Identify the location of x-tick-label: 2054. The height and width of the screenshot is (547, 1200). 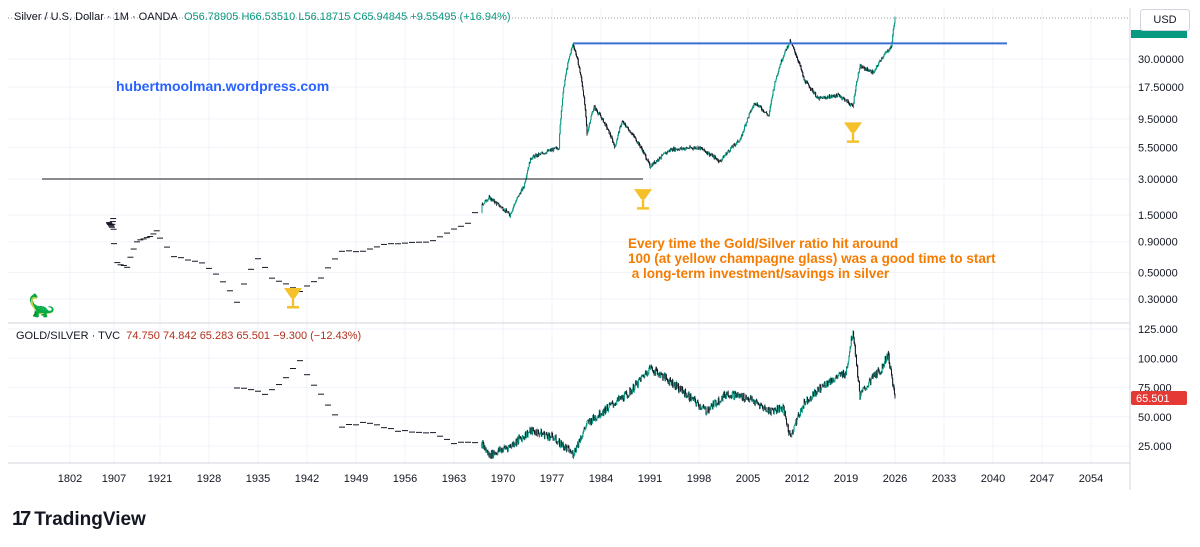
(1091, 479).